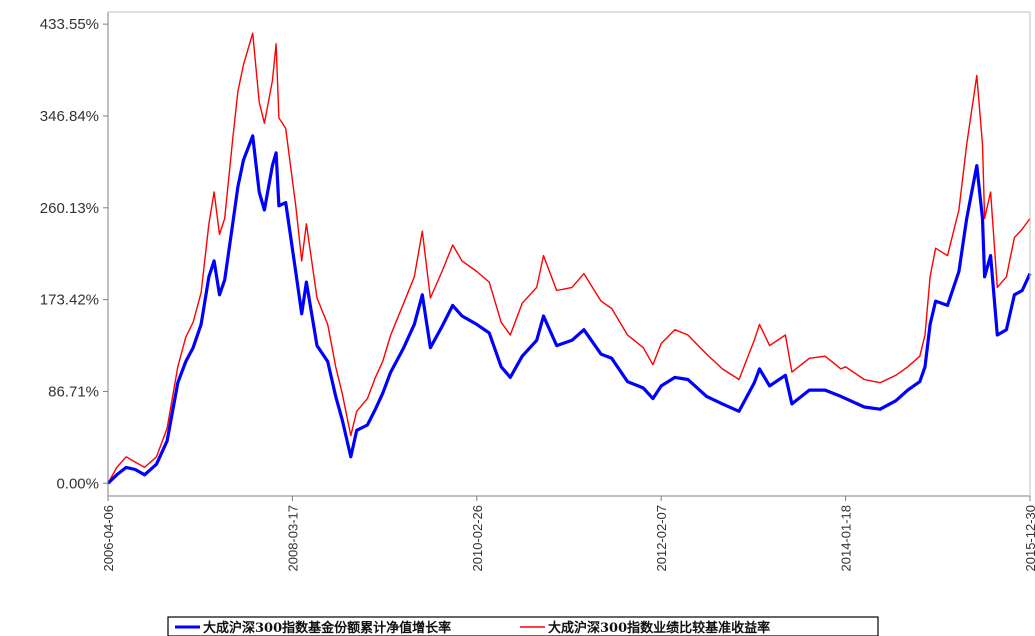 The width and height of the screenshot is (1035, 636). I want to click on y-tick-label: 86.71%, so click(73, 391).